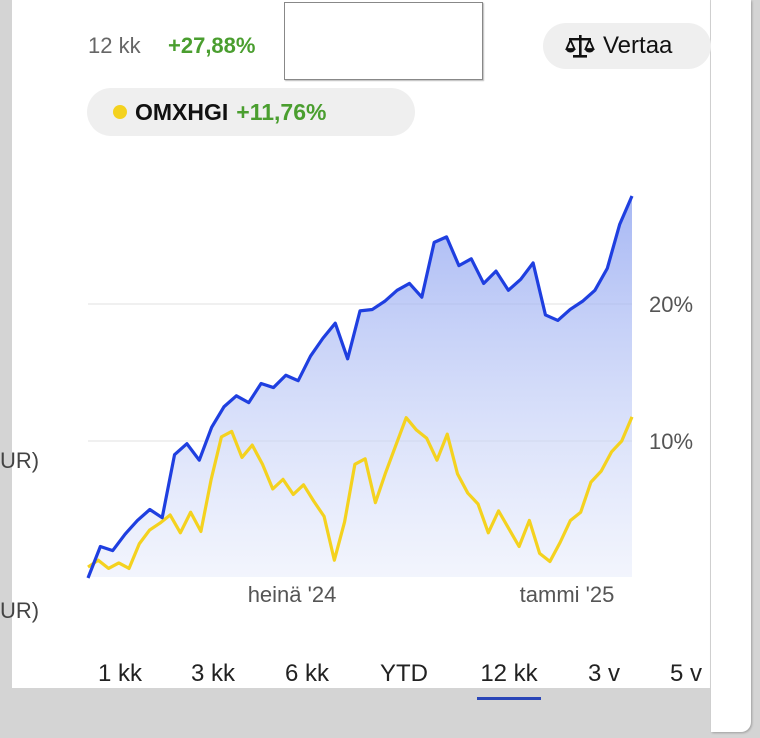 This screenshot has width=760, height=738. Describe the element at coordinates (281, 111) in the screenshot. I see `index-change: +11,76%` at that location.